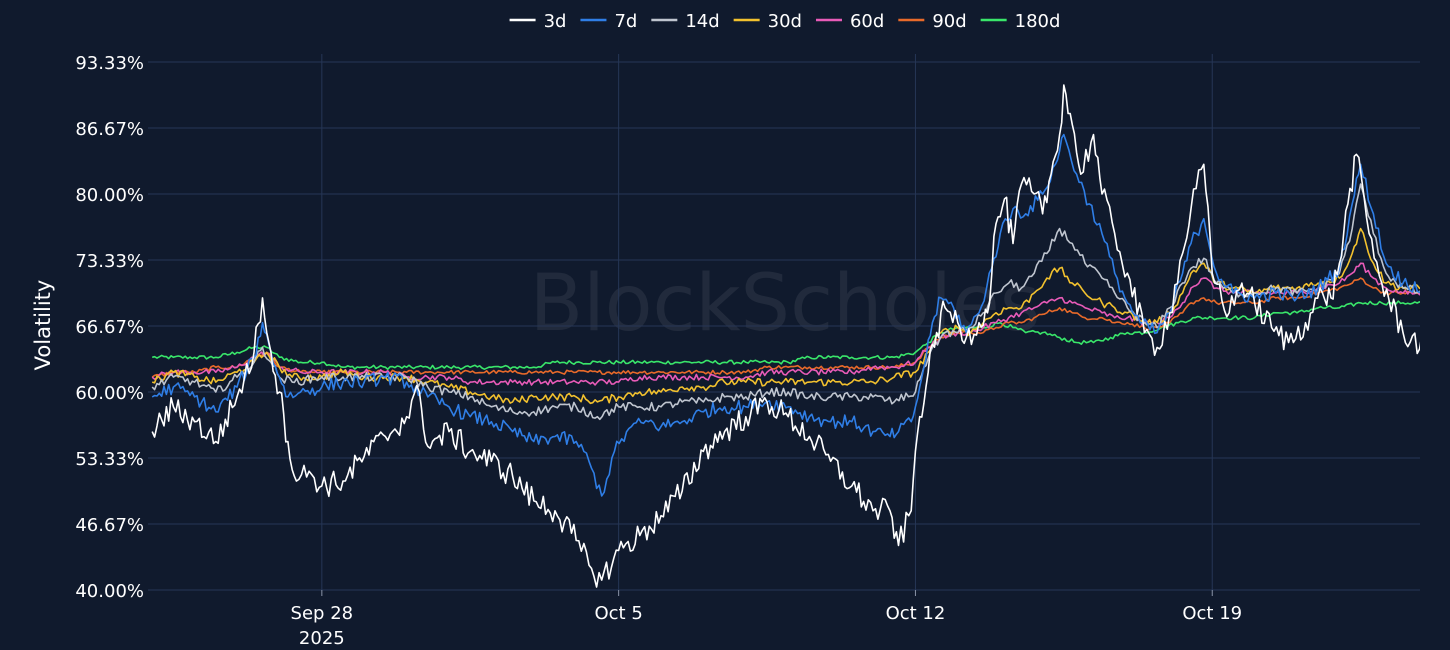 This screenshot has height=650, width=1450. Describe the element at coordinates (322, 613) in the screenshot. I see `x-tick-label: Sep 28` at that location.